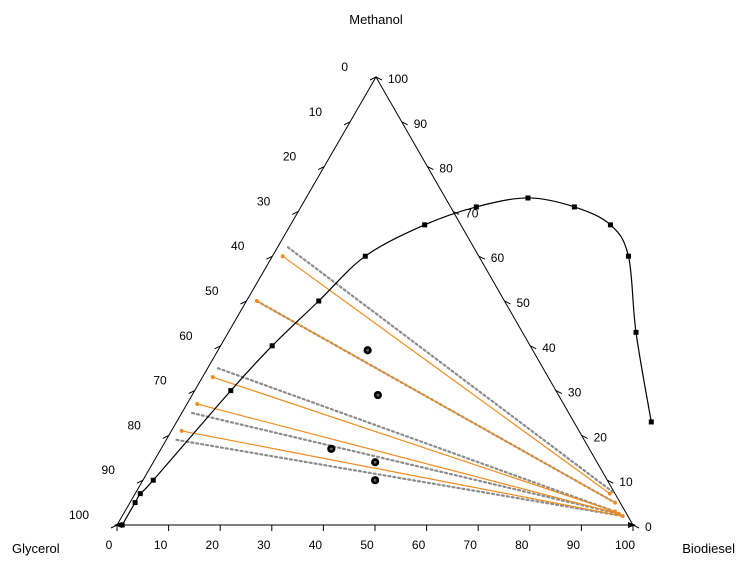 This screenshot has height=561, width=747. What do you see at coordinates (472, 213) in the screenshot?
I see `right-tick-label: 70` at bounding box center [472, 213].